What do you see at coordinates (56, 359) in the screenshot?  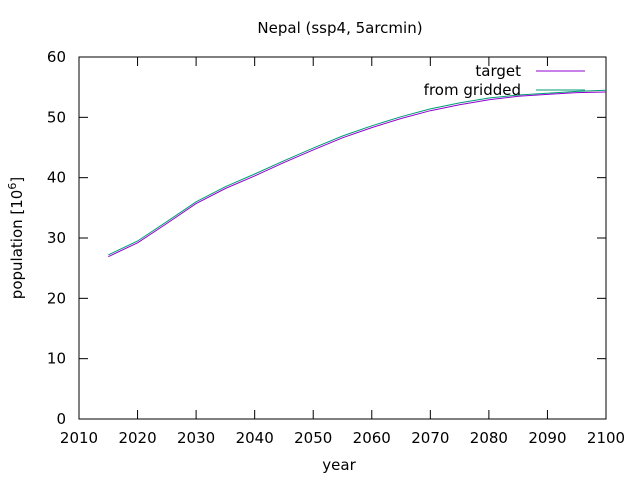 I see `y-tick-label: 10` at bounding box center [56, 359].